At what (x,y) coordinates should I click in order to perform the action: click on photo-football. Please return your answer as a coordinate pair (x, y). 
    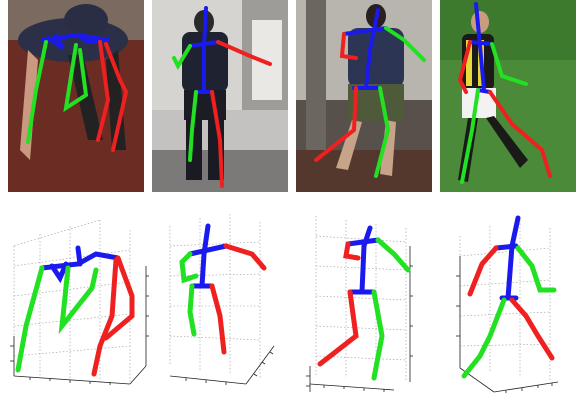
    Looking at the image, I should click on (508, 96).